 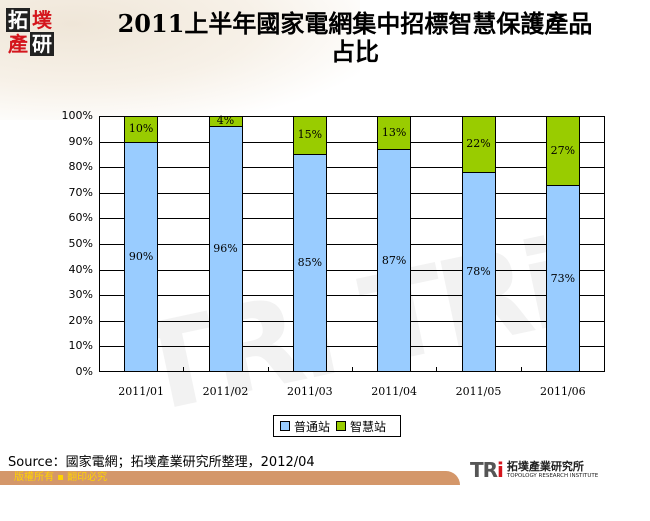 I want to click on data-label: 27%, so click(x=563, y=150).